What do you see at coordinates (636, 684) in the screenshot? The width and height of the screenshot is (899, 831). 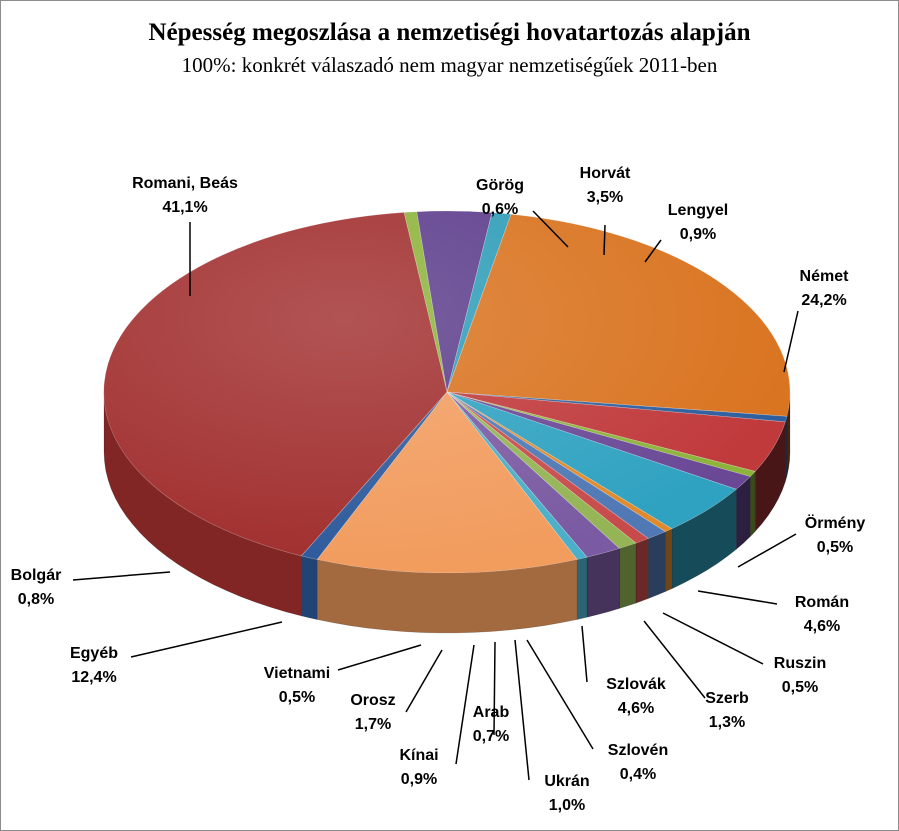 I see `label-name-szlovak: Szlovák` at bounding box center [636, 684].